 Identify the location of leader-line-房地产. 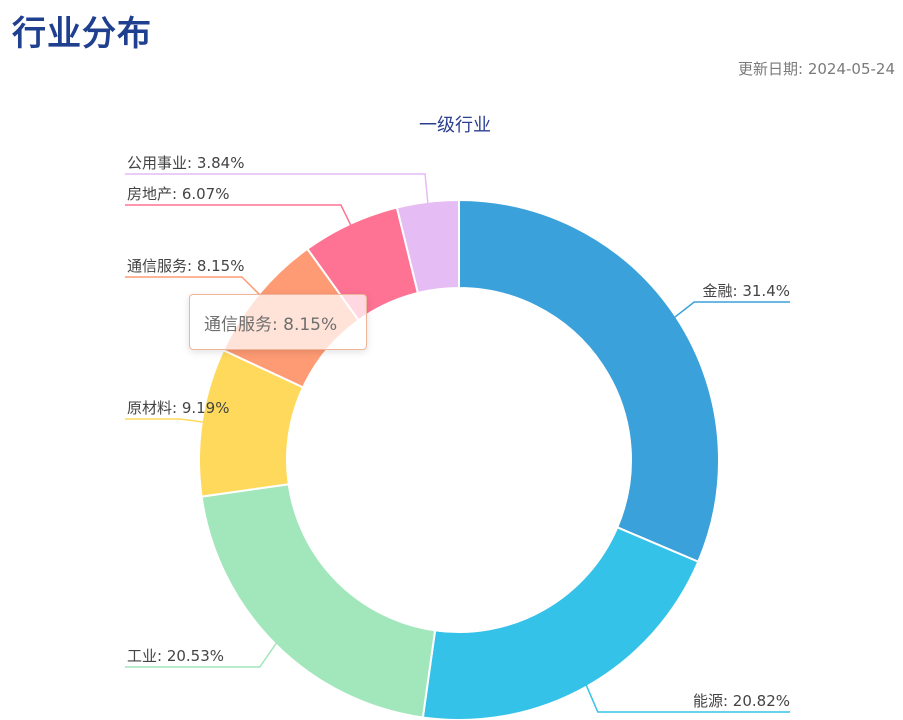
(238, 215).